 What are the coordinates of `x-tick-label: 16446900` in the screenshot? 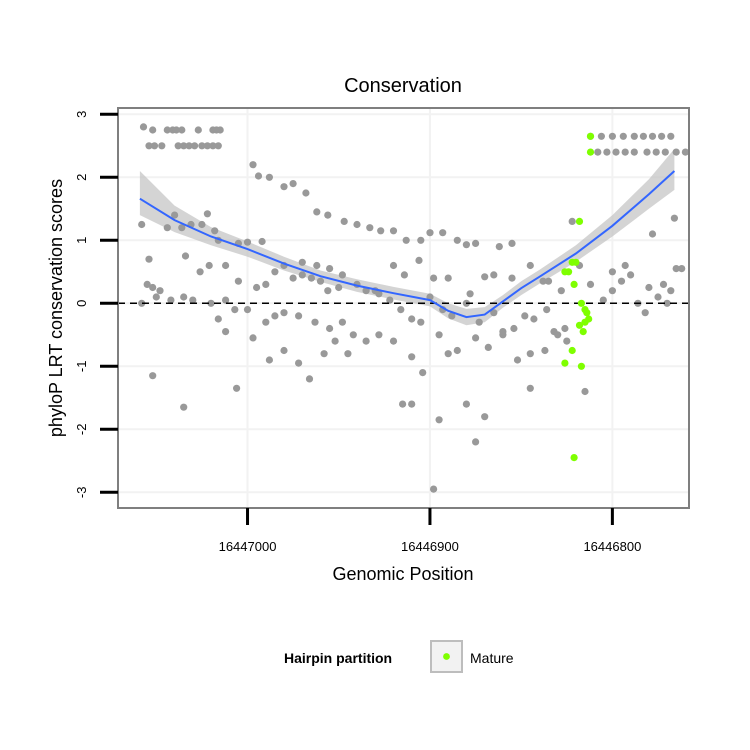 It's located at (430, 546).